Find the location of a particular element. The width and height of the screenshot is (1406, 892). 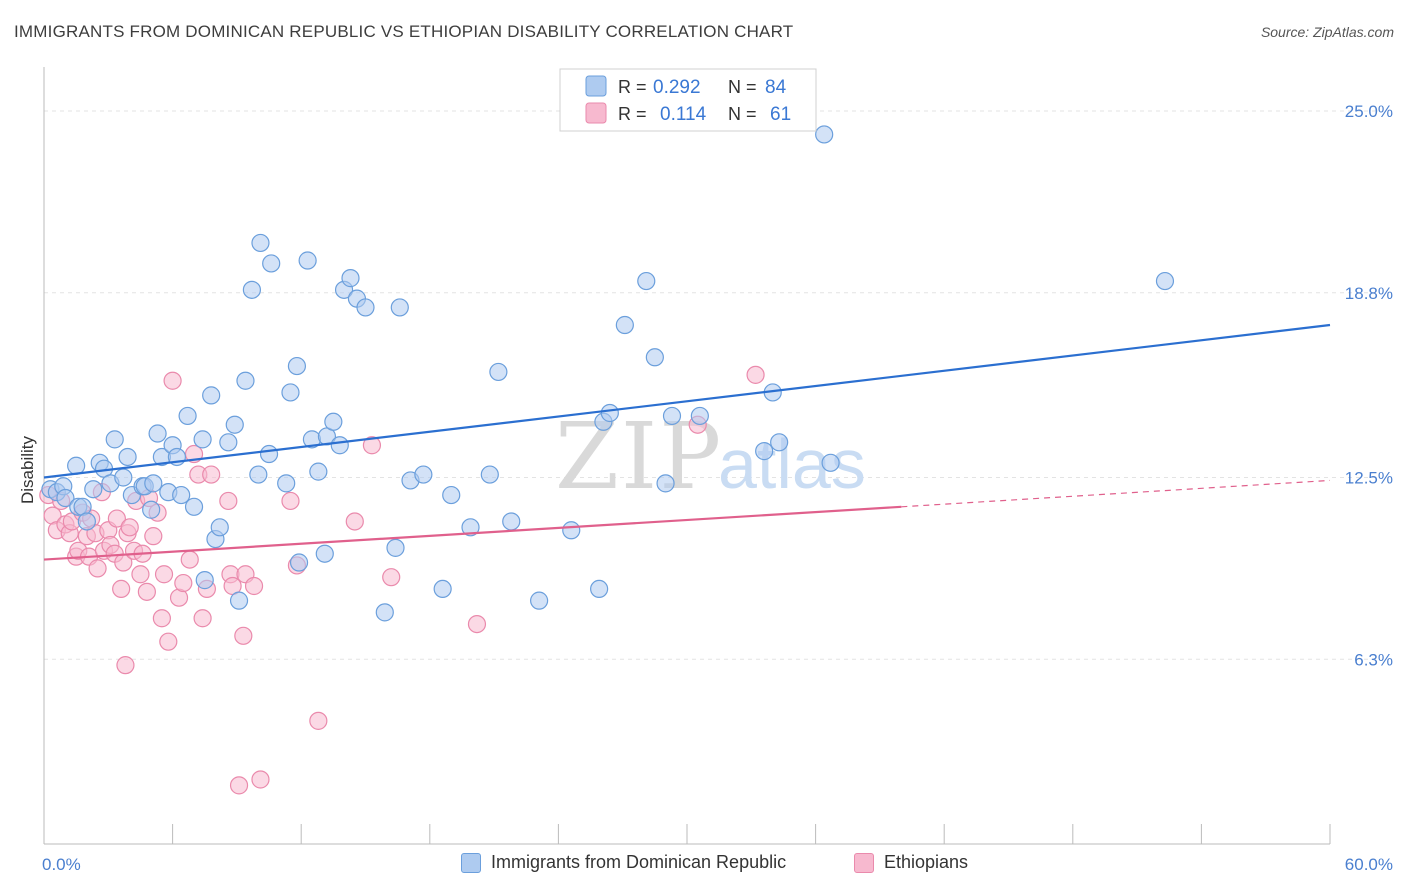

x-tick-label-max: 60.0% is located at coordinates (1369, 864).